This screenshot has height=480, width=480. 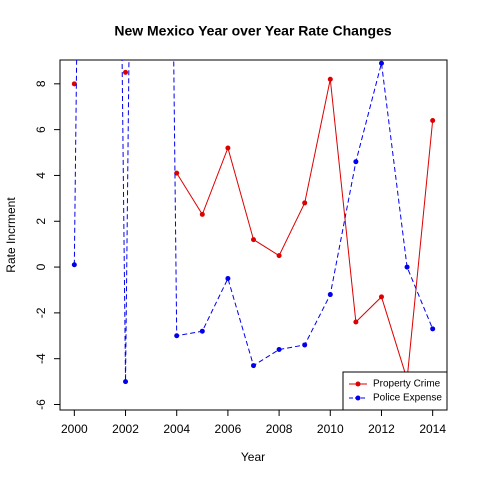 What do you see at coordinates (176, 429) in the screenshot?
I see `x-tick-label: 2004` at bounding box center [176, 429].